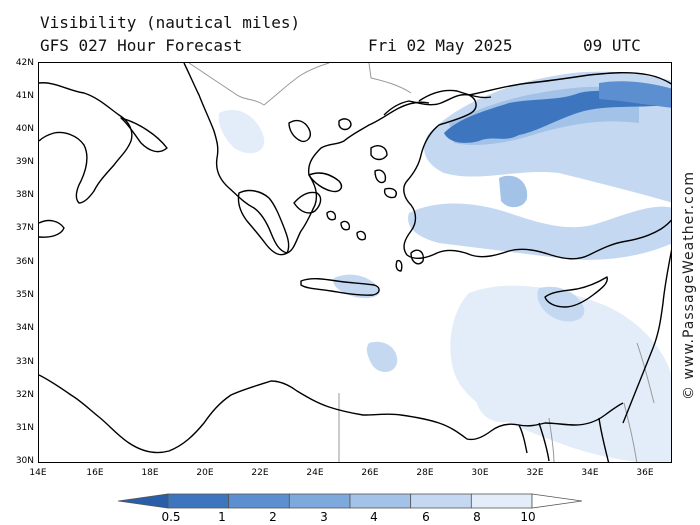 This screenshot has height=525, width=700. What do you see at coordinates (24, 262) in the screenshot?
I see `lat-label: 36N` at bounding box center [24, 262].